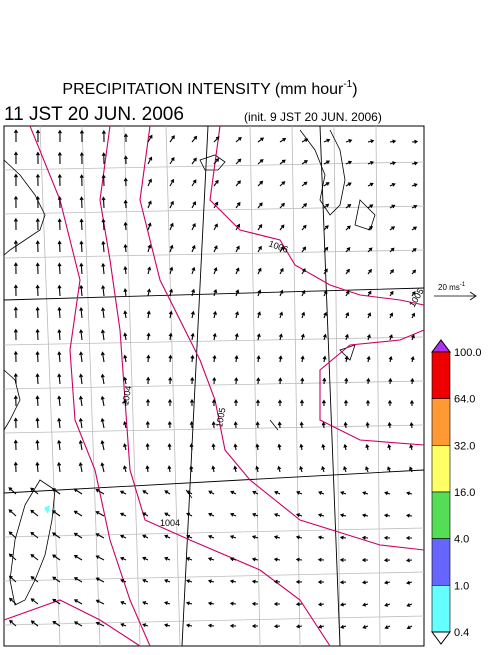 Image resolution: width=500 pixels, height=655 pixels. Describe the element at coordinates (441, 469) in the screenshot. I see `colorbar-segment` at that location.